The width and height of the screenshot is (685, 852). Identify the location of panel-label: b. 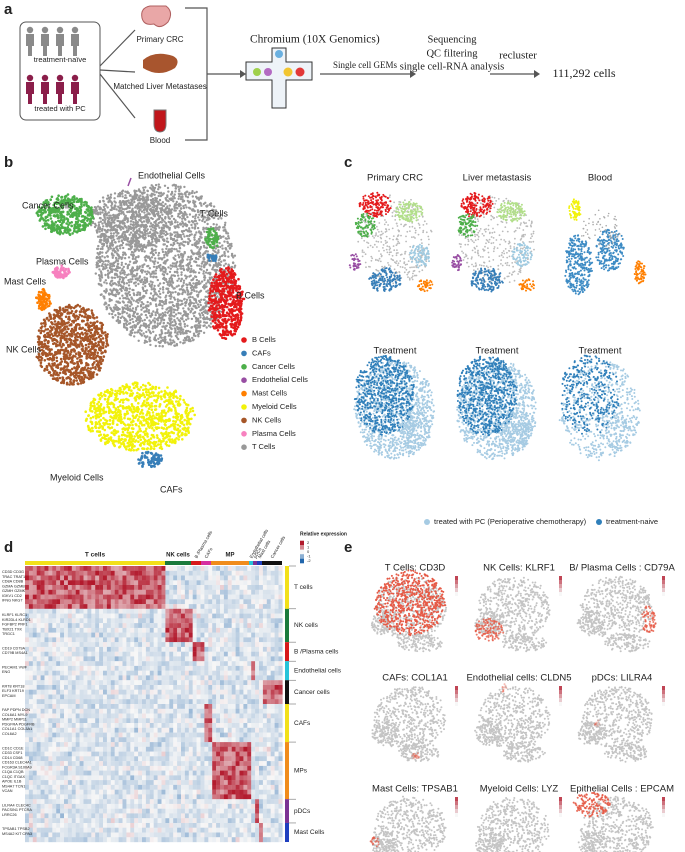
(8, 162).